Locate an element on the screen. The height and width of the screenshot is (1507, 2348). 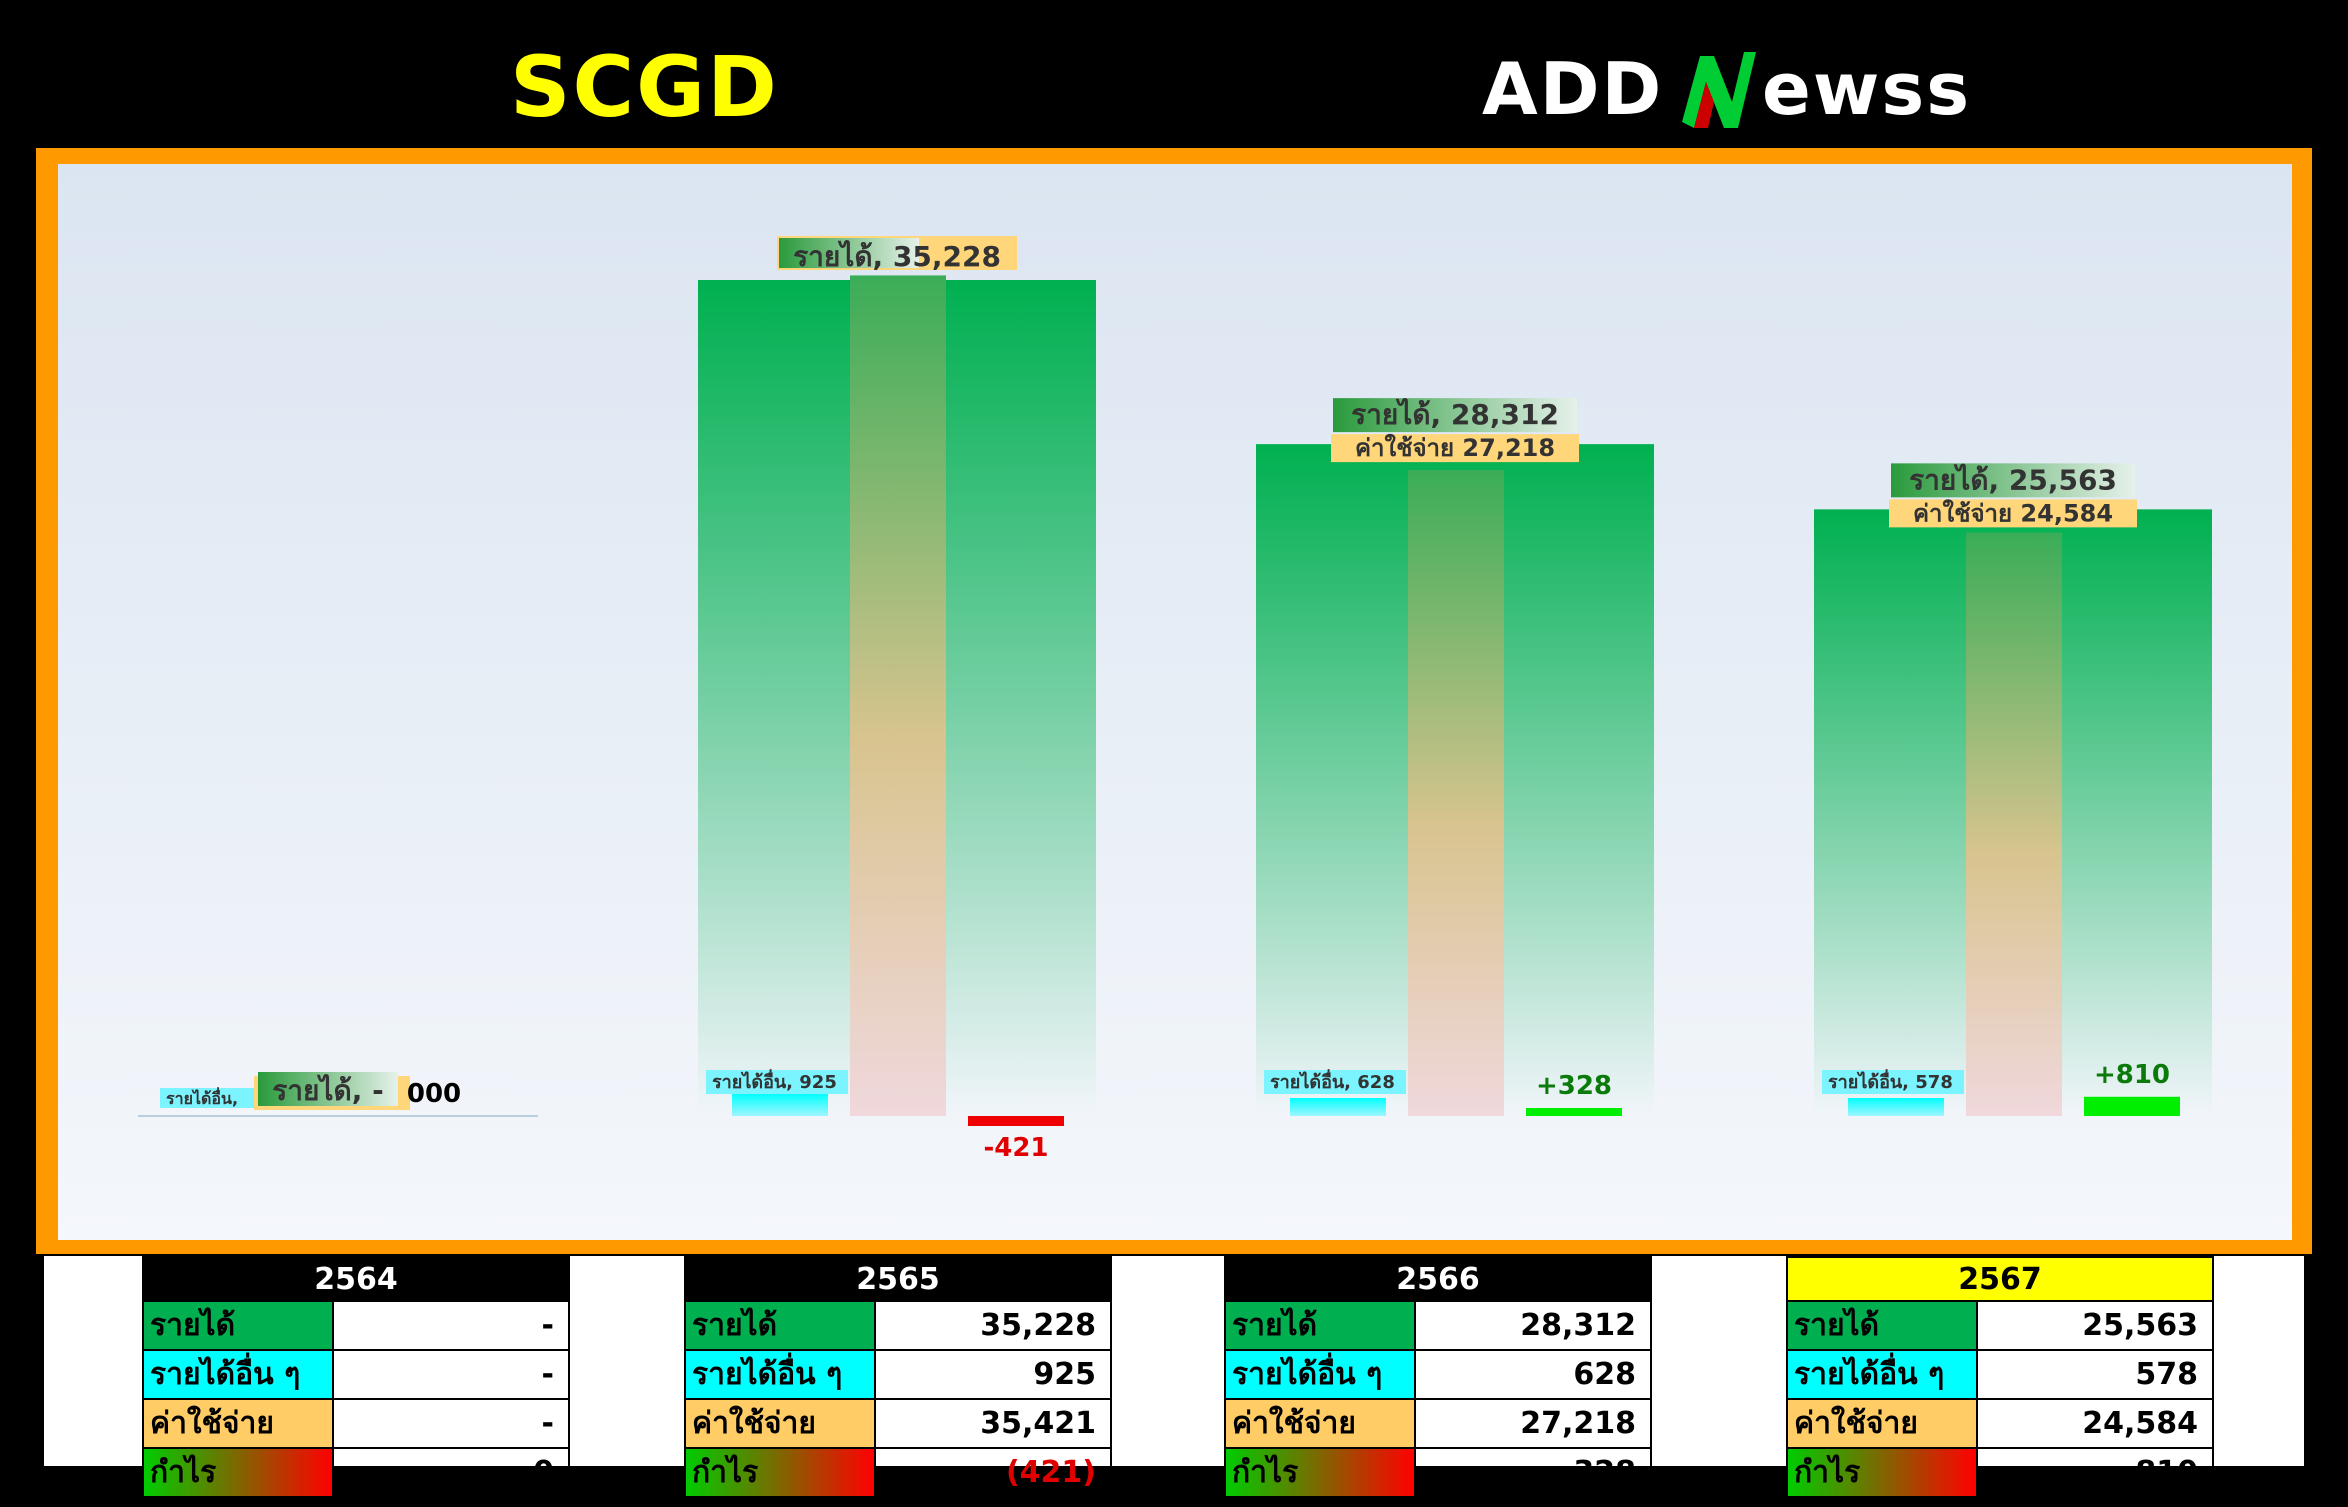
row-value: 628 is located at coordinates (1533, 1374).